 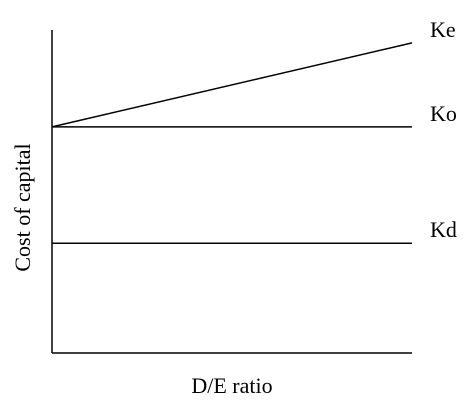 What do you see at coordinates (231, 385) in the screenshot?
I see `x-axis-label: D/E ratio` at bounding box center [231, 385].